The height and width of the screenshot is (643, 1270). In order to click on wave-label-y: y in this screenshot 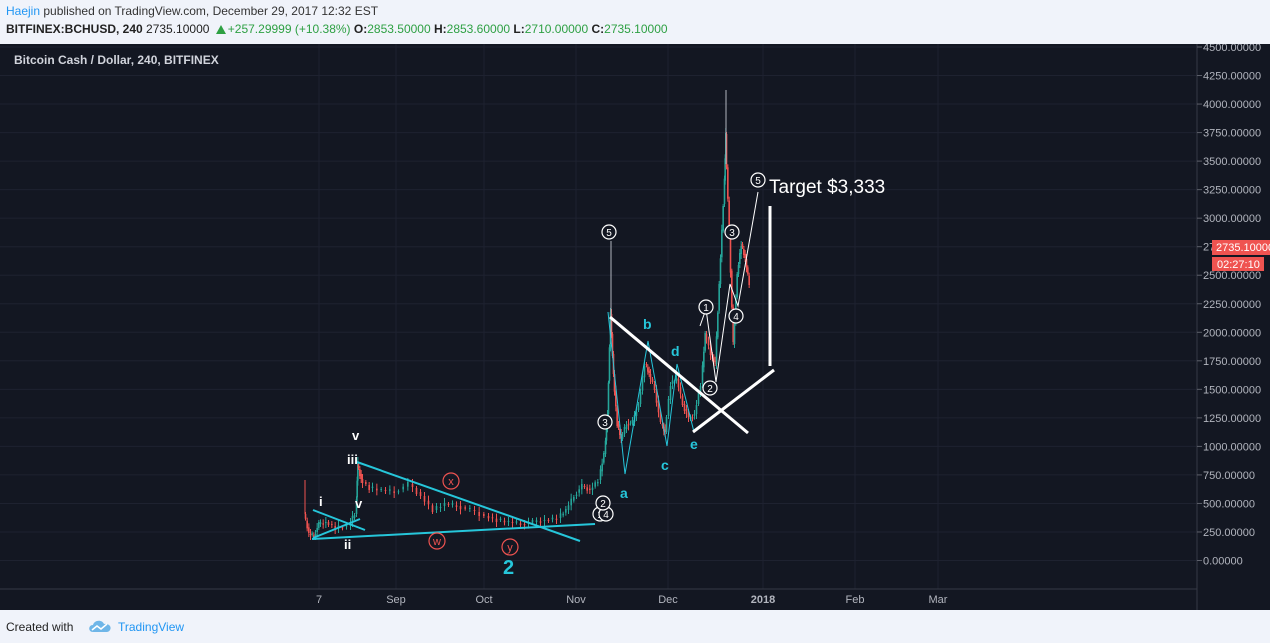, I will do `click(510, 547)`.